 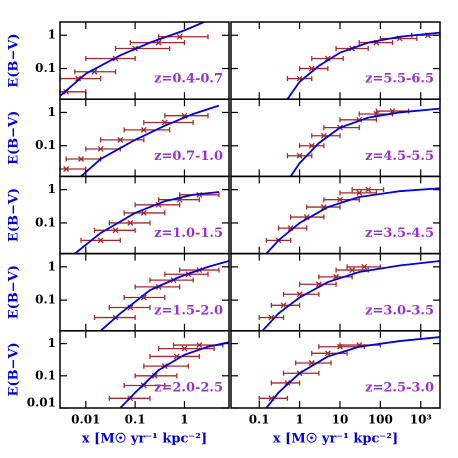 What do you see at coordinates (188, 156) in the screenshot?
I see `panel-label: z=0.7-1.0` at bounding box center [188, 156].